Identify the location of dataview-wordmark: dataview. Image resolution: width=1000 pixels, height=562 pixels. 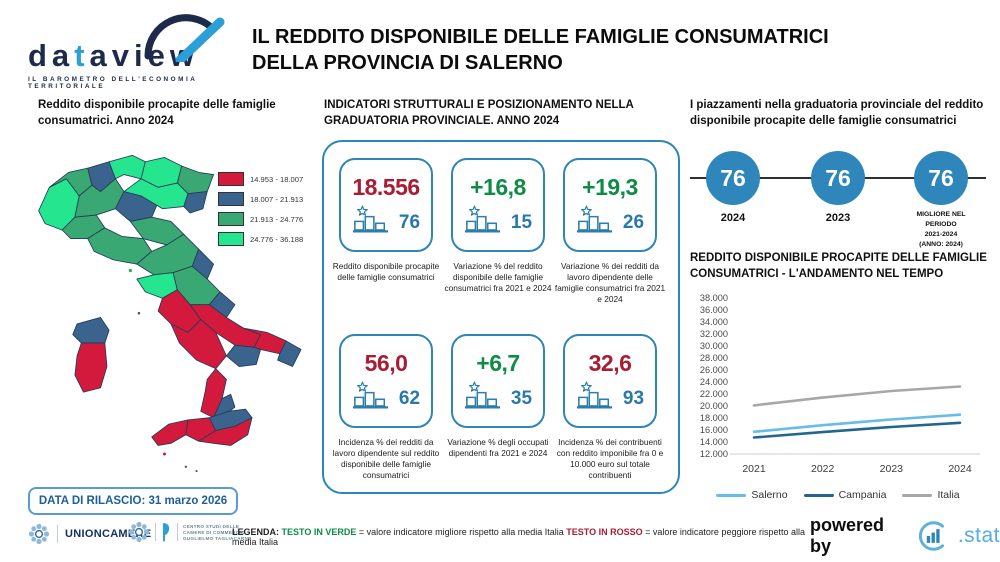
(138, 43).